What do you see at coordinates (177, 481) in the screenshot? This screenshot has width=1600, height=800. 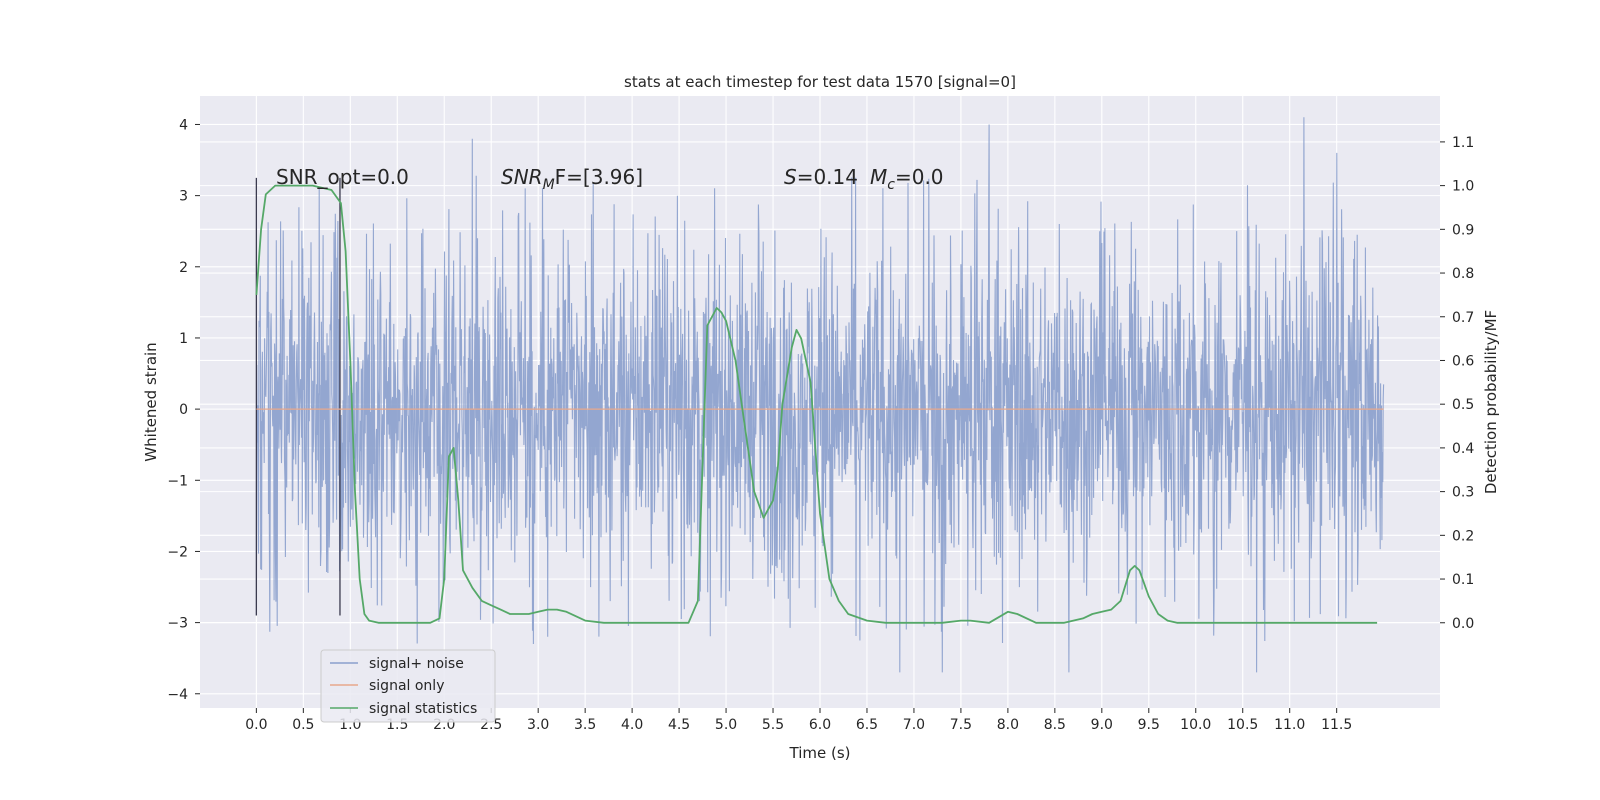 I see `y-tick-label: −1` at bounding box center [177, 481].